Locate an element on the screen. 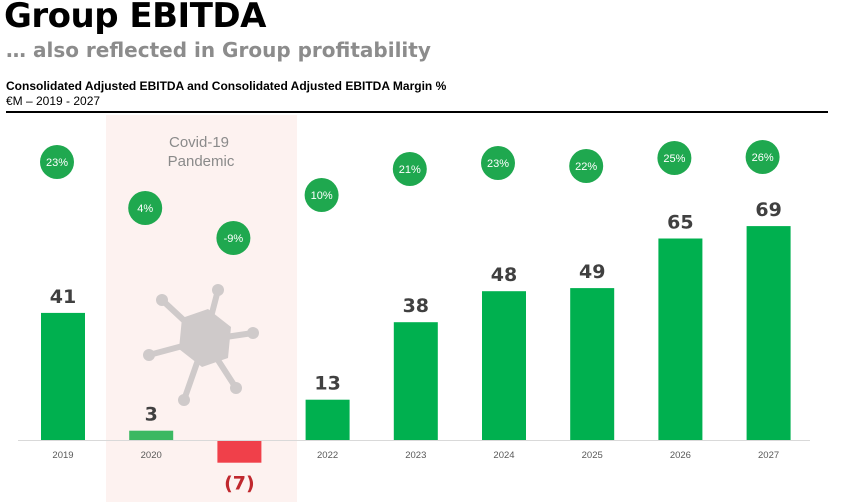 Image resolution: width=843 pixels, height=502 pixels. bar-2026 is located at coordinates (680, 339).